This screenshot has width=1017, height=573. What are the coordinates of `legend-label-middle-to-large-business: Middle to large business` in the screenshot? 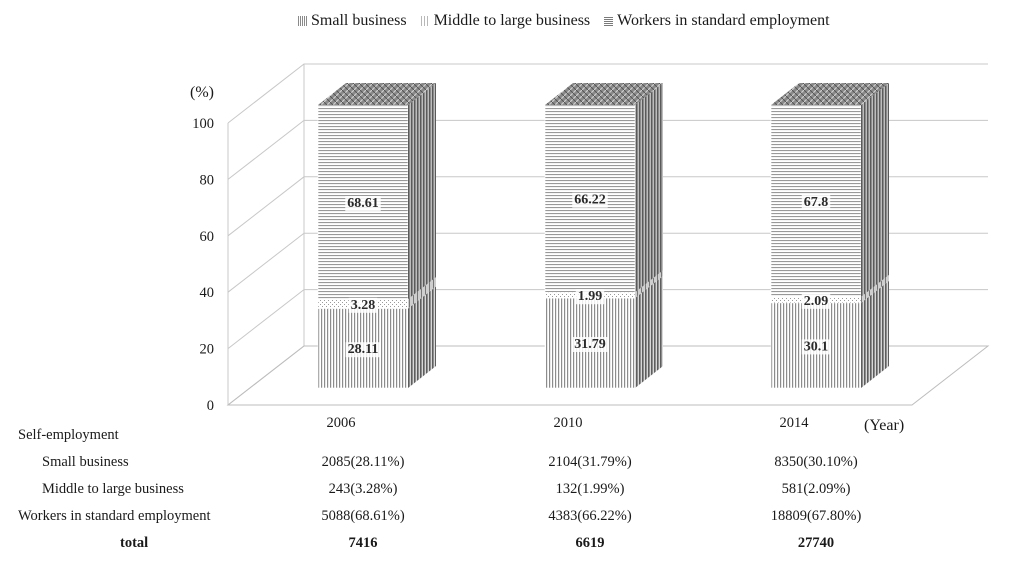 It's located at (512, 20).